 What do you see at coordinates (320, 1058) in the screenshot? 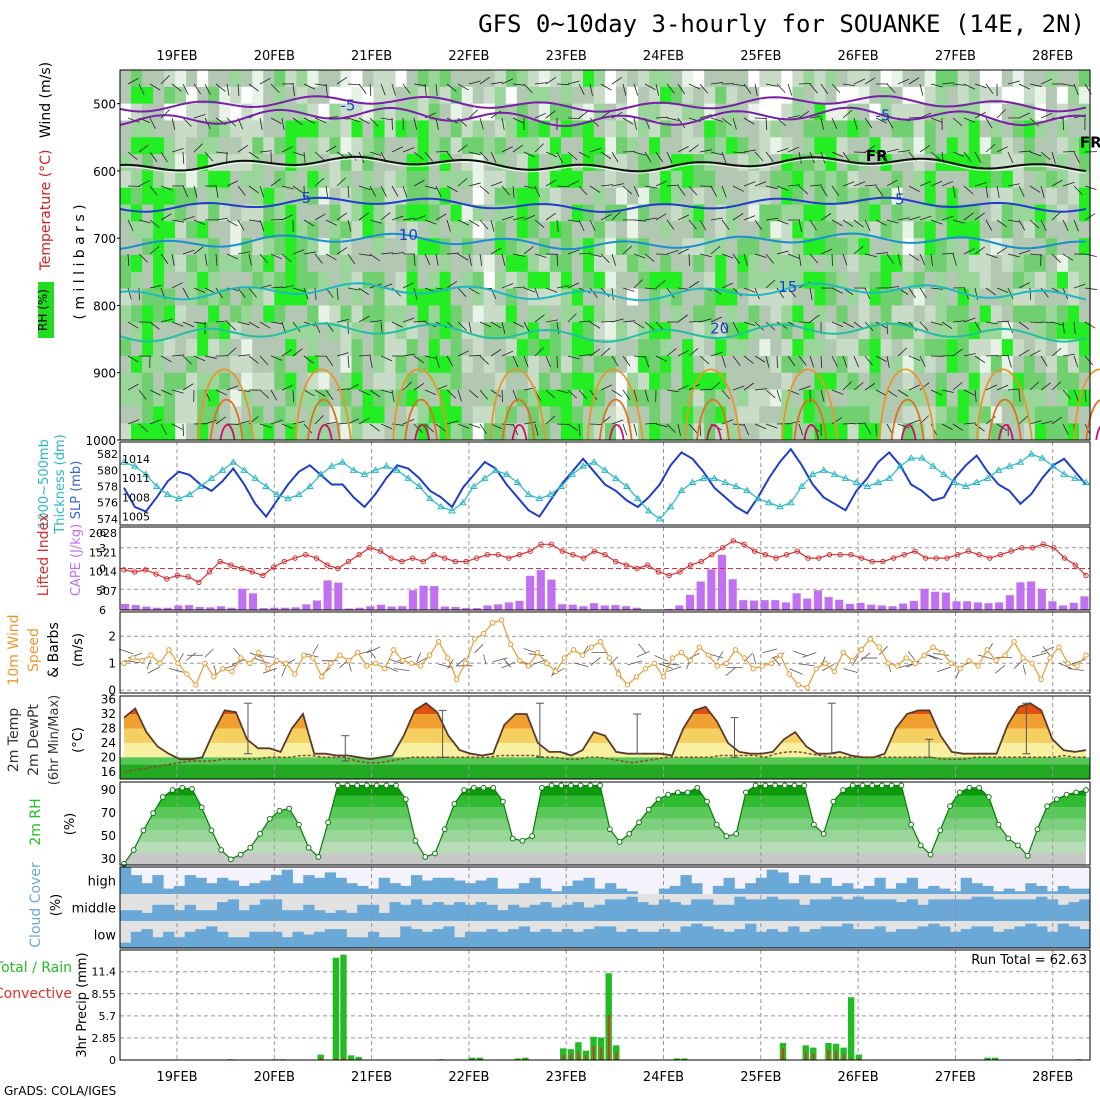
I see `precip-conv-bar` at bounding box center [320, 1058].